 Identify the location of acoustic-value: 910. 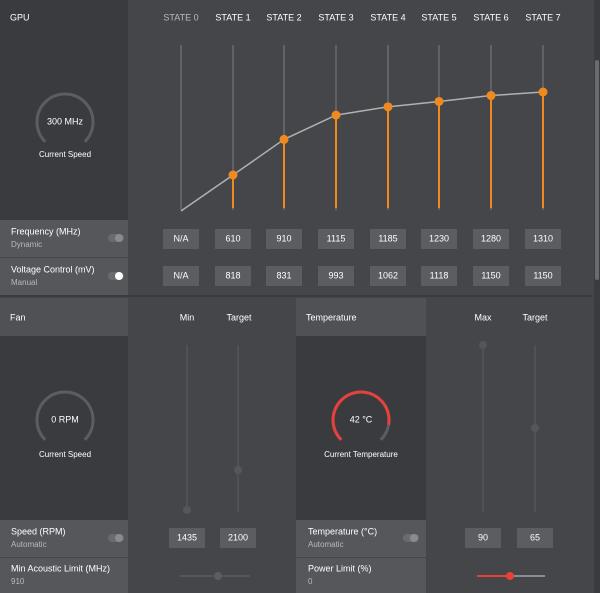
(18, 581).